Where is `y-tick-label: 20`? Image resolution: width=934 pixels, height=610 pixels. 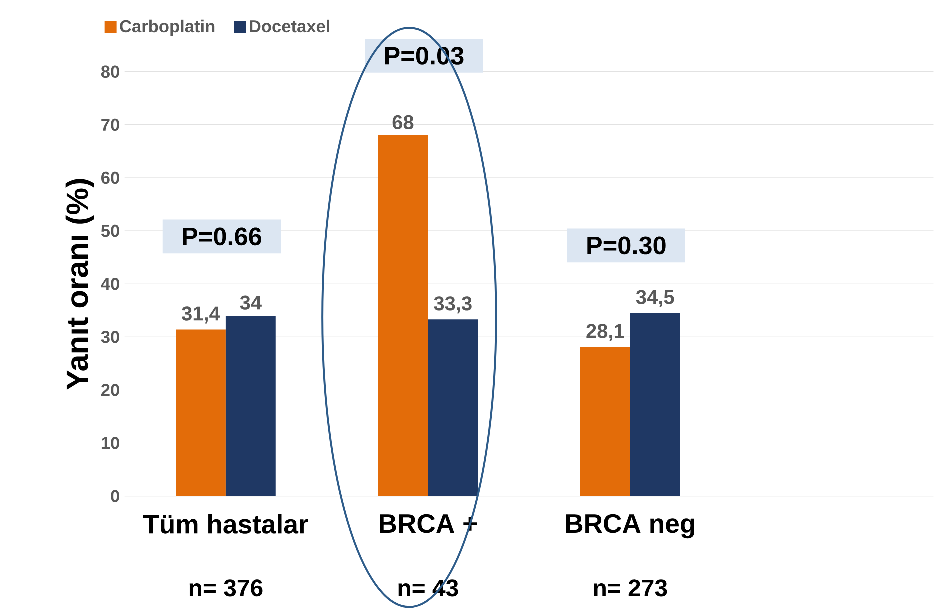 y-tick-label: 20 is located at coordinates (110, 390).